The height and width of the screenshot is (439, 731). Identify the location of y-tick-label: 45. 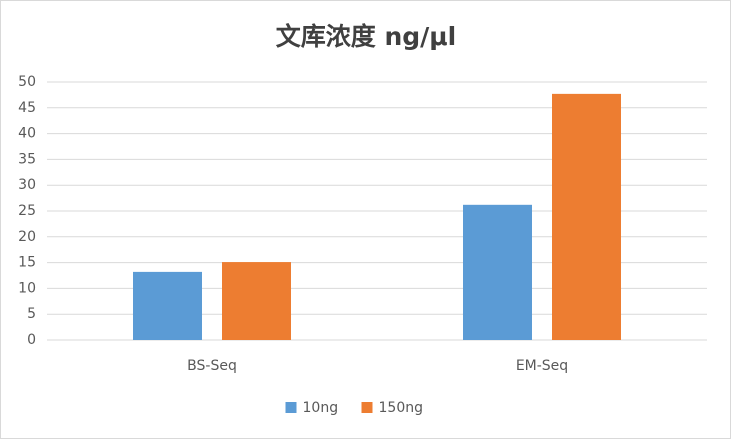
(27, 108).